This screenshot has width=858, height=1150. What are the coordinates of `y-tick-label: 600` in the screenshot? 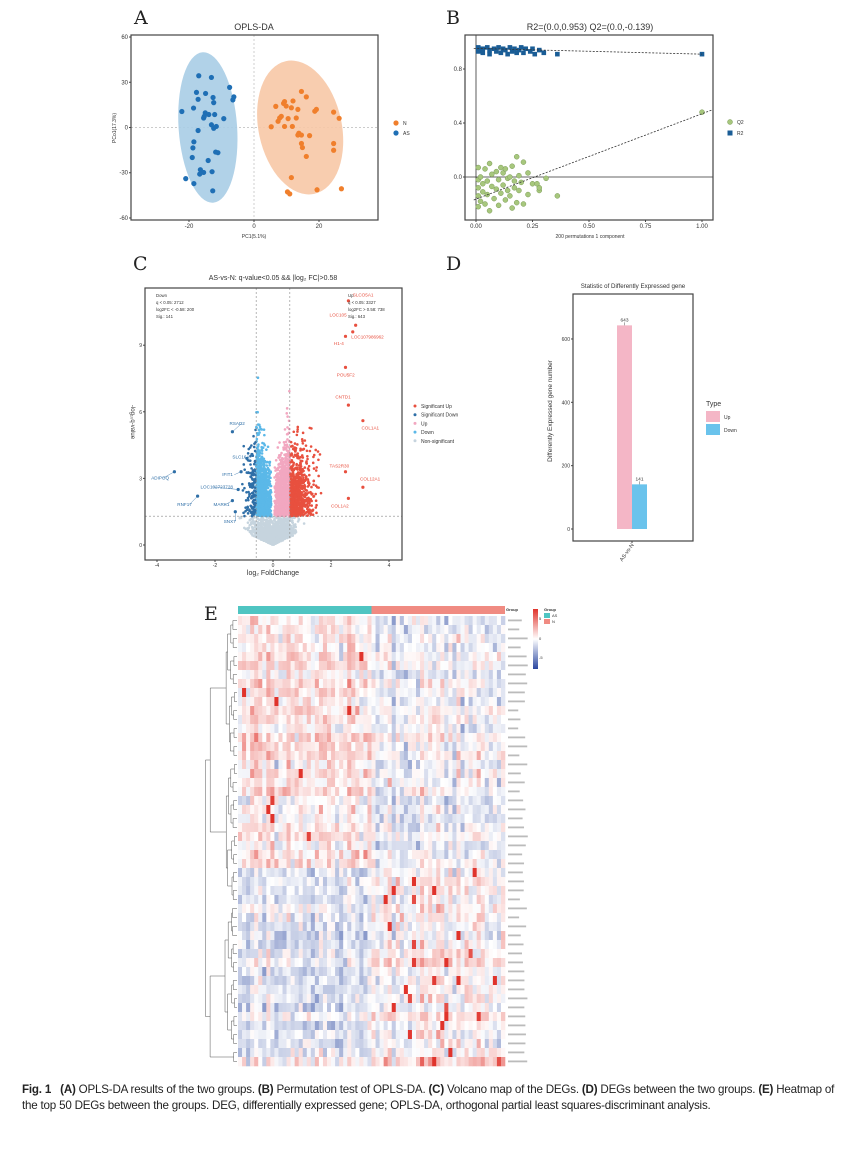 It's located at (566, 340).